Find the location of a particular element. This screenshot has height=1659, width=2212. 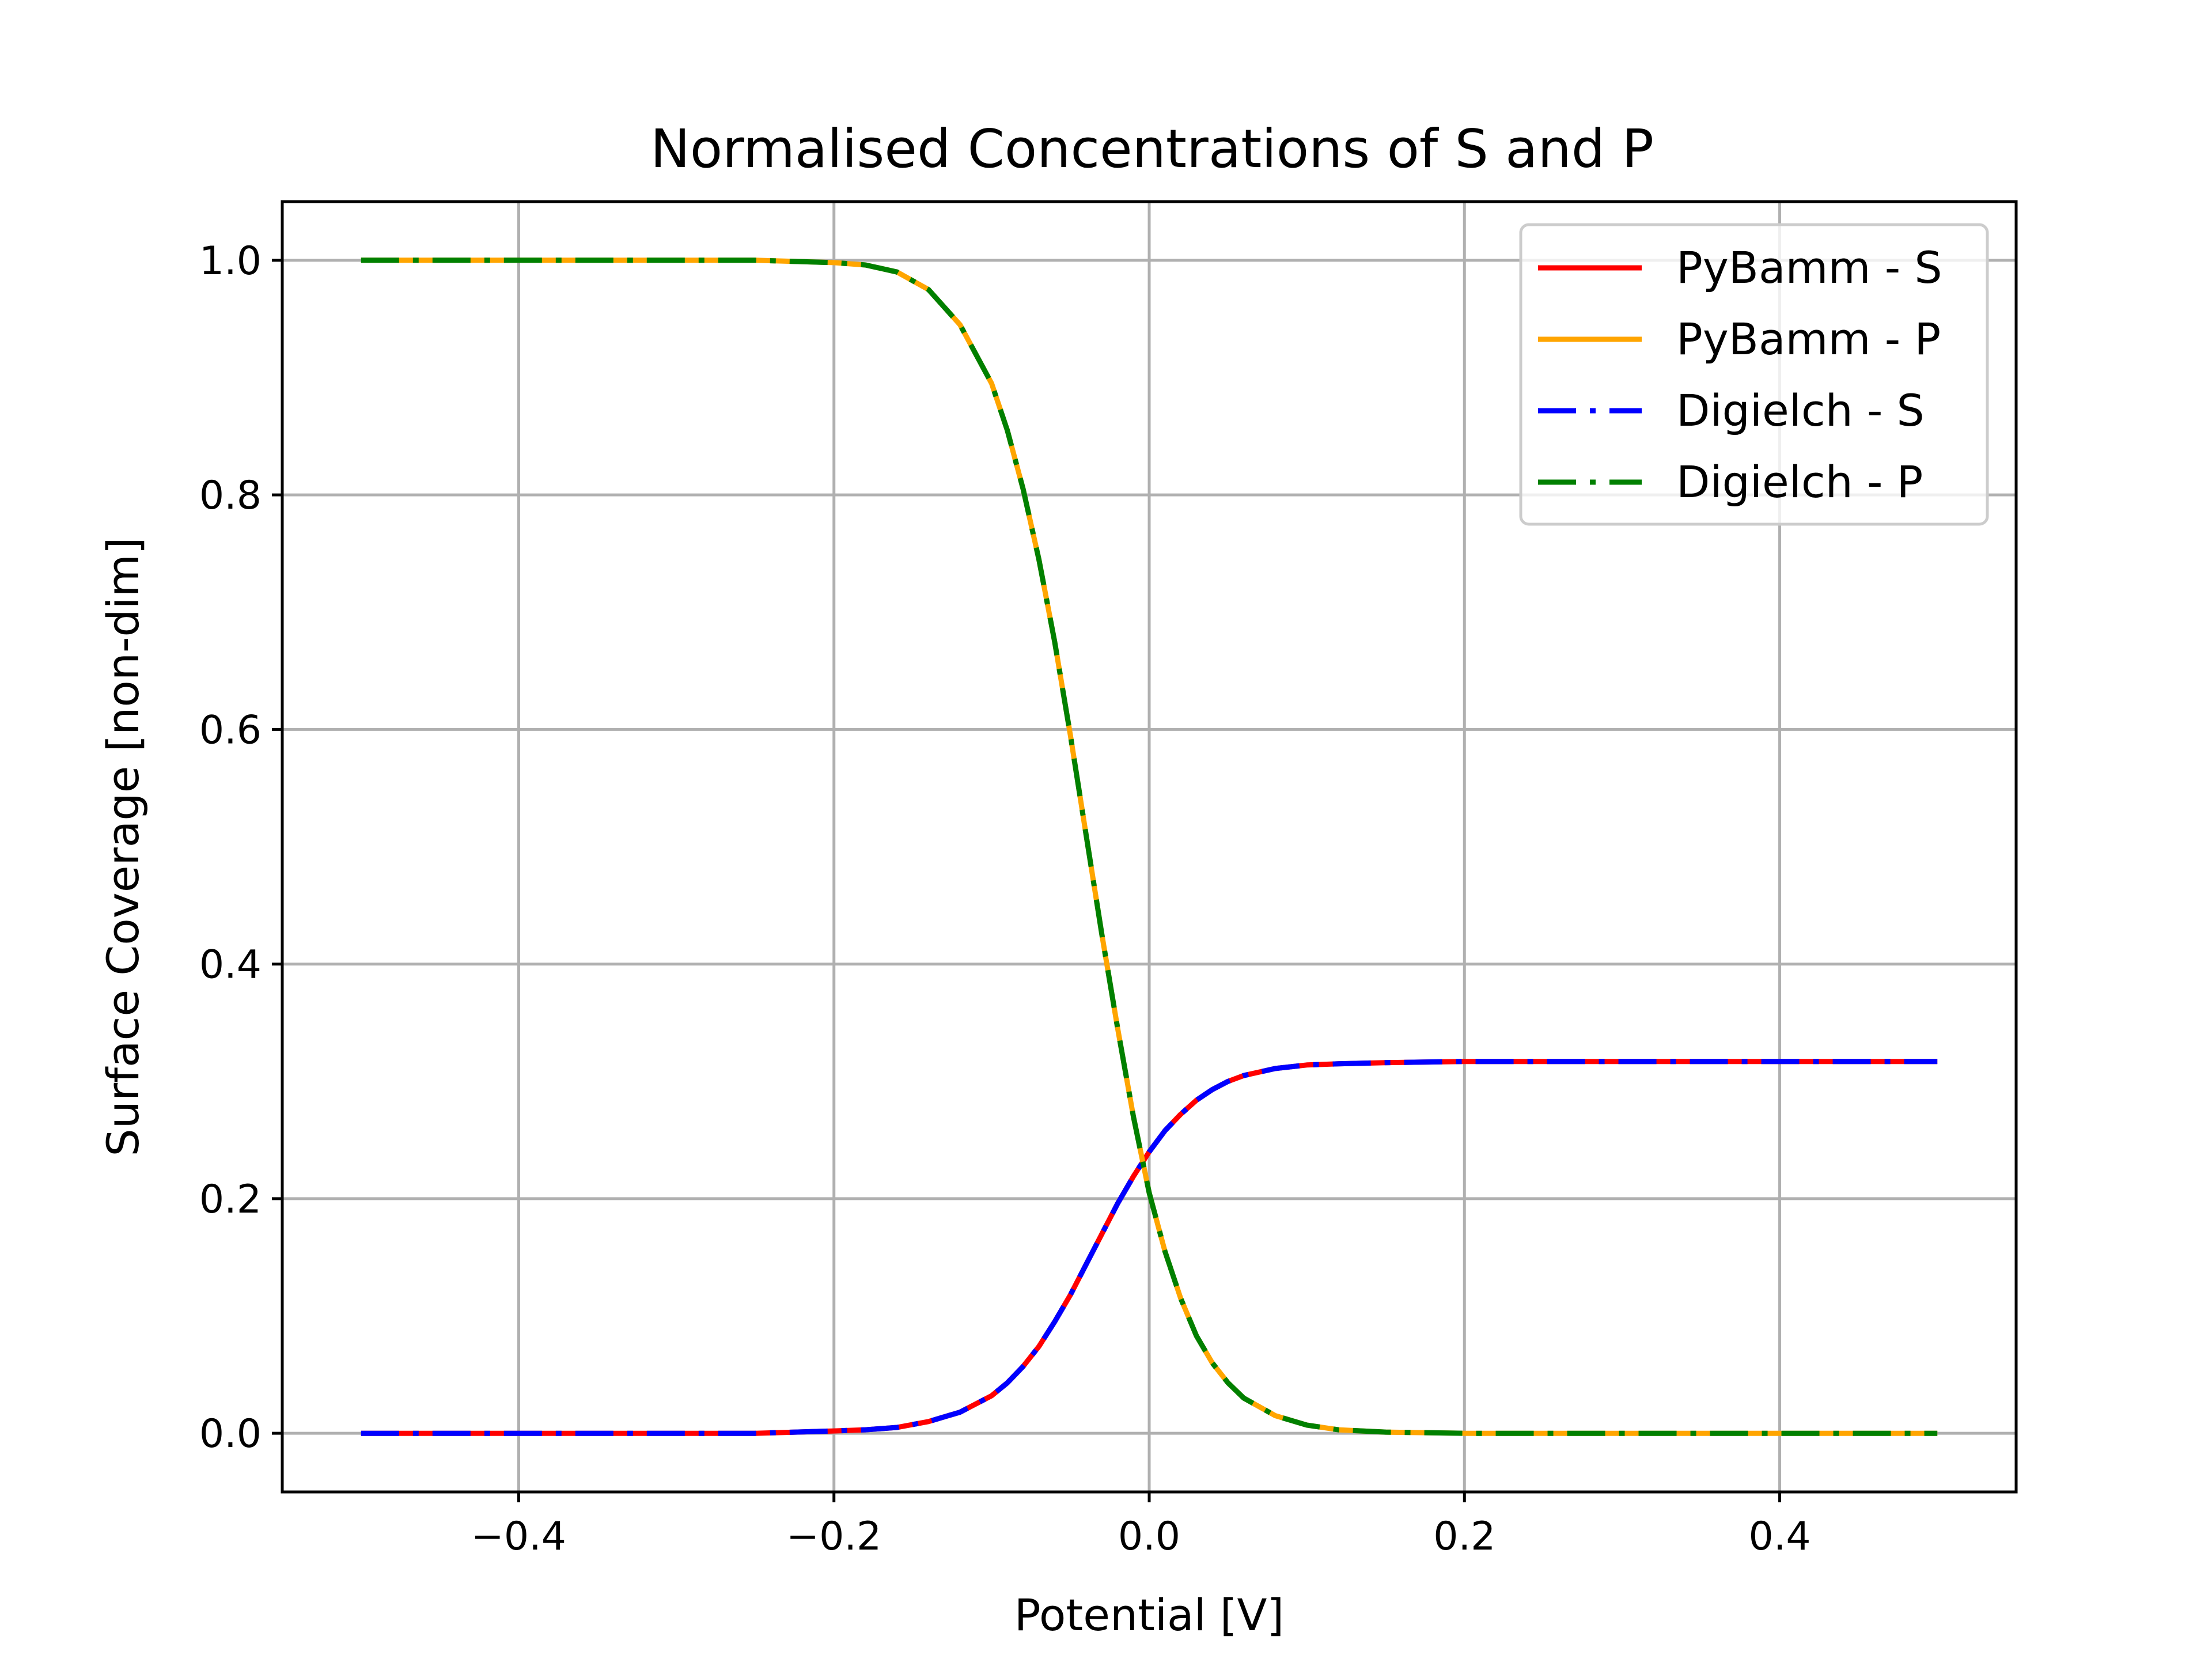

x-tick-label: −0.4 is located at coordinates (518, 1536).